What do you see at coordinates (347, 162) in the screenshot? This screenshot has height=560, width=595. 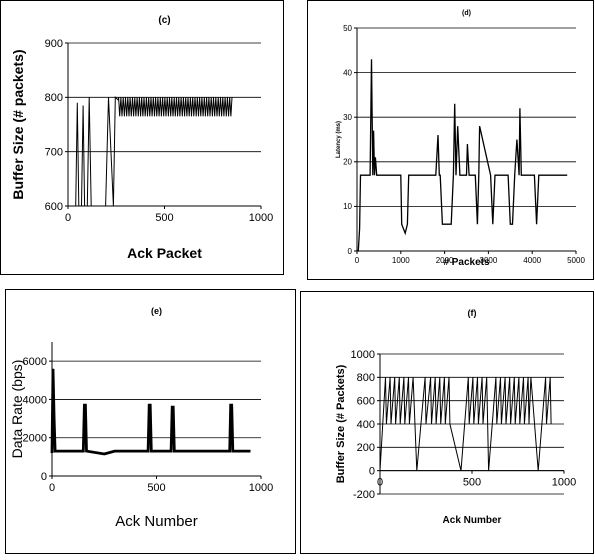 I see `y-tick-label: 20` at bounding box center [347, 162].